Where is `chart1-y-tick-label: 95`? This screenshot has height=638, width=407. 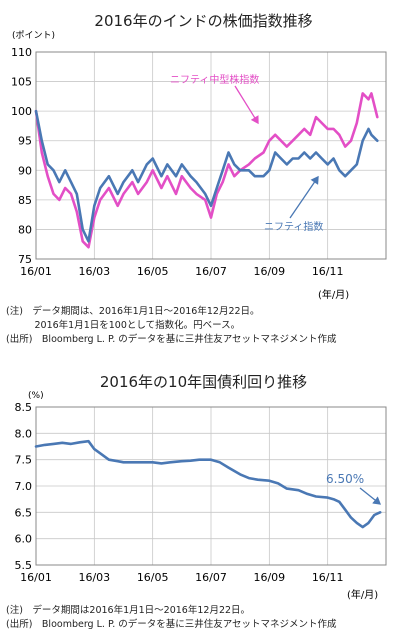 chart1-y-tick-label: 95 is located at coordinates (25, 141).